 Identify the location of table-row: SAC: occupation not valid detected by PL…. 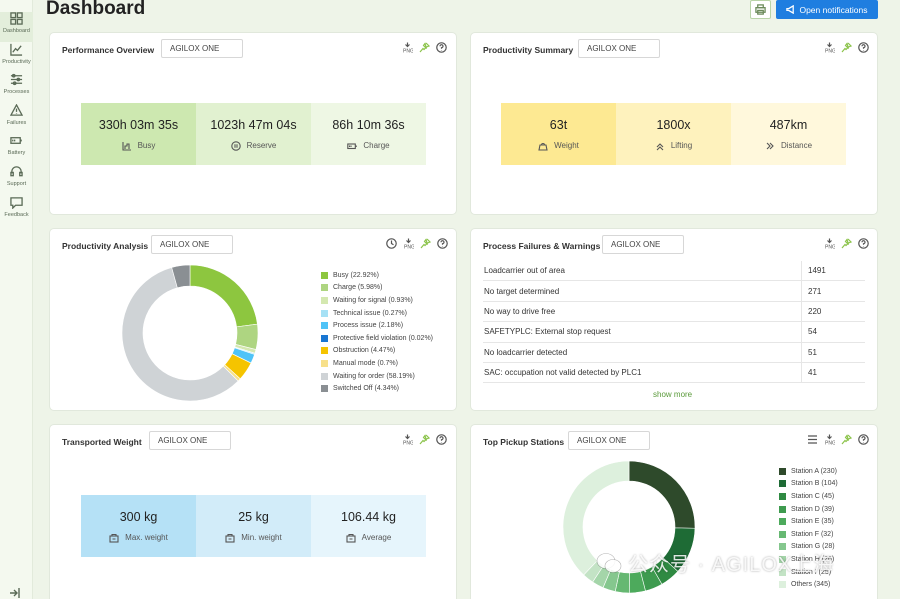
(674, 373).